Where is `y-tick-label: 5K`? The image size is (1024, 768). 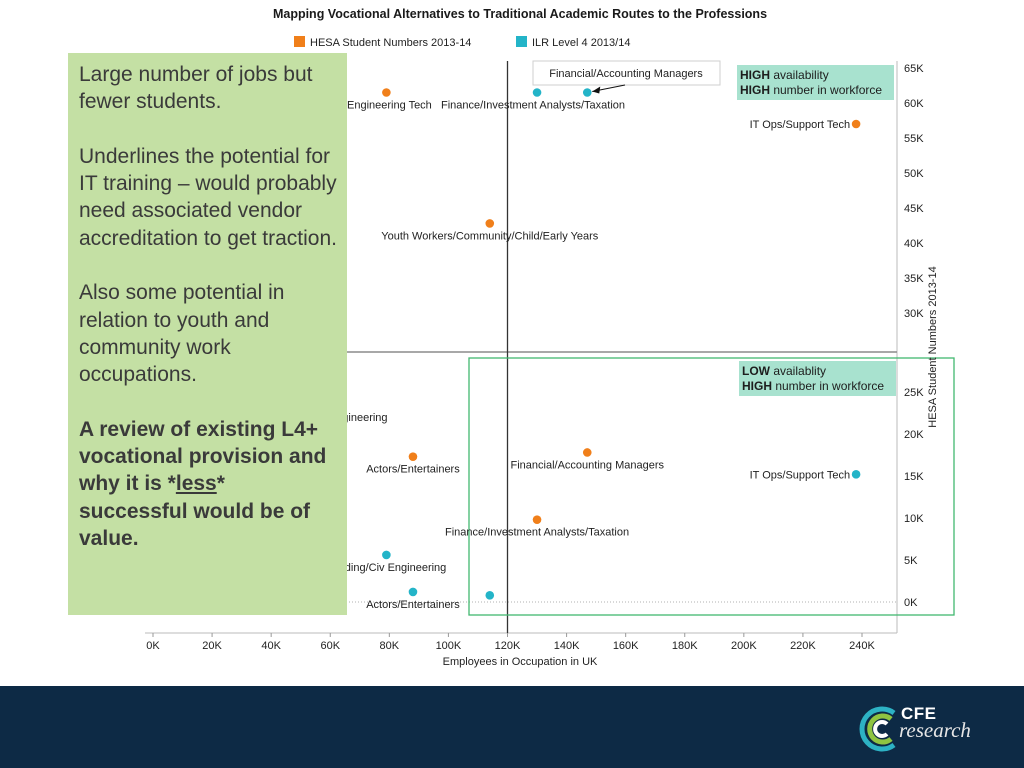
y-tick-label: 5K is located at coordinates (911, 561).